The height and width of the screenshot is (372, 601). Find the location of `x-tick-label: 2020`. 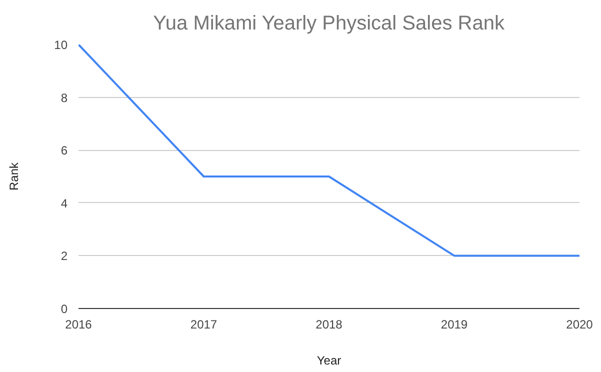

x-tick-label: 2020 is located at coordinates (580, 325).